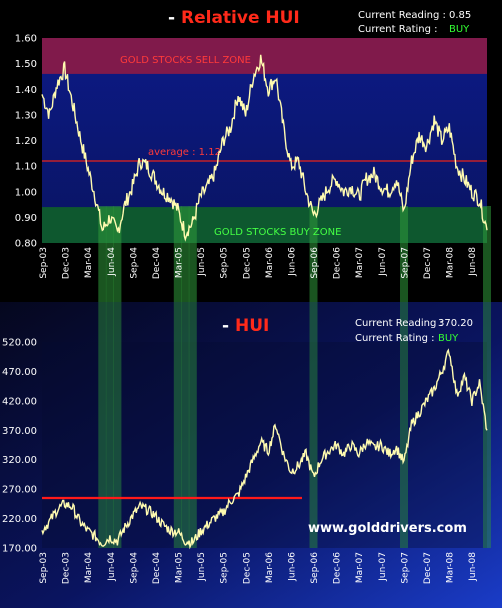 Image resolution: width=502 pixels, height=608 pixels. Describe the element at coordinates (26, 64) in the screenshot. I see `y-tick-label: 1.50` at that location.